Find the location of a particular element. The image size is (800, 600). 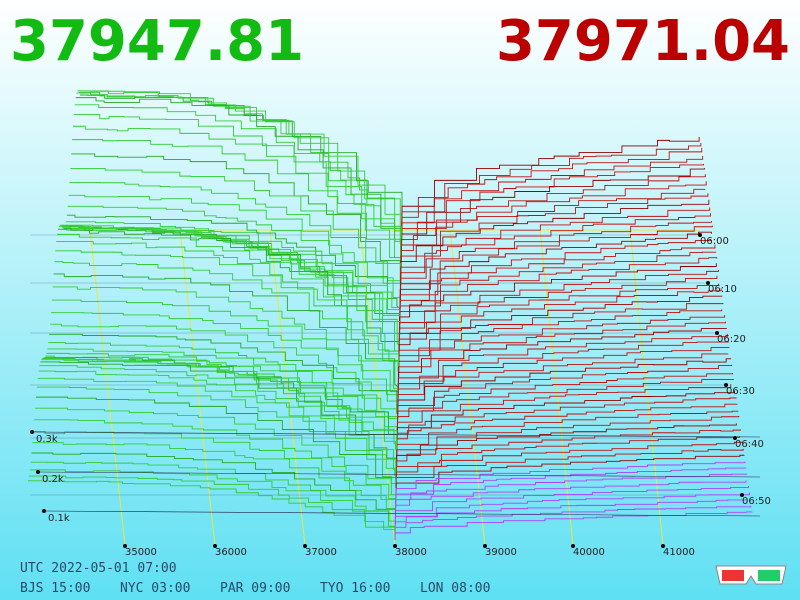

bid-price: 37947.81 is located at coordinates (157, 41).